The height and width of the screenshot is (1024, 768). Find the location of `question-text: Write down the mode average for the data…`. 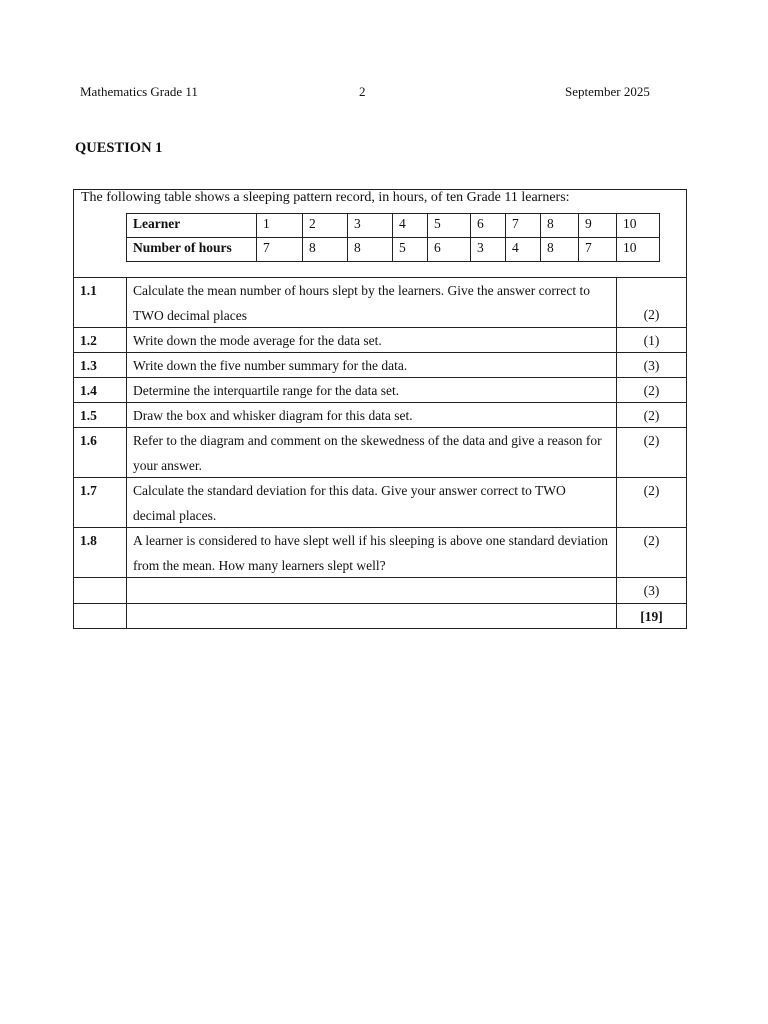

question-text: Write down the mode average for the data… is located at coordinates (372, 340).